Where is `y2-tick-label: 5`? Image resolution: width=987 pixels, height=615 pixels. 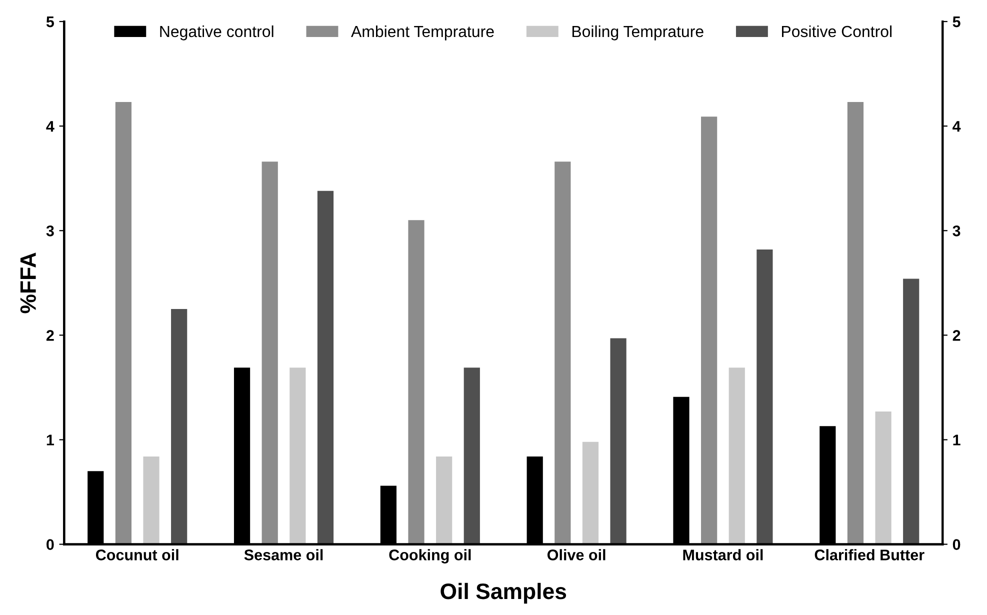
y2-tick-label: 5 is located at coordinates (956, 22).